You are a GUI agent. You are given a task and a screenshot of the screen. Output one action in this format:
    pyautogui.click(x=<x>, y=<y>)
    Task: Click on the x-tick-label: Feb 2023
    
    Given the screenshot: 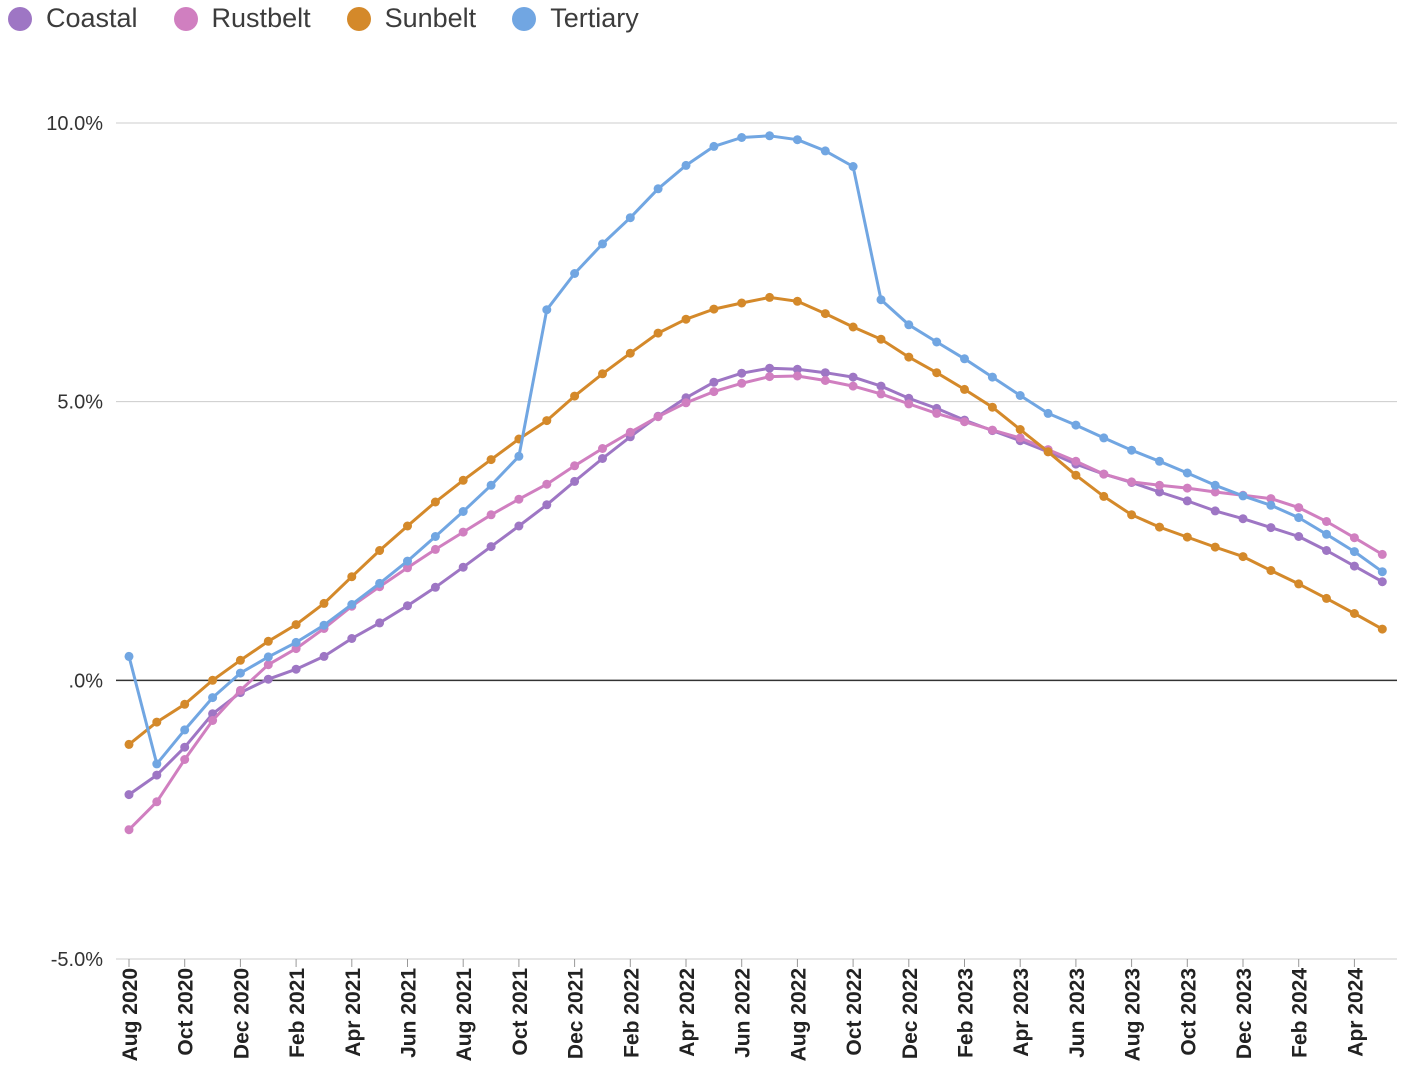 What is the action you would take?
    pyautogui.click(x=966, y=1013)
    